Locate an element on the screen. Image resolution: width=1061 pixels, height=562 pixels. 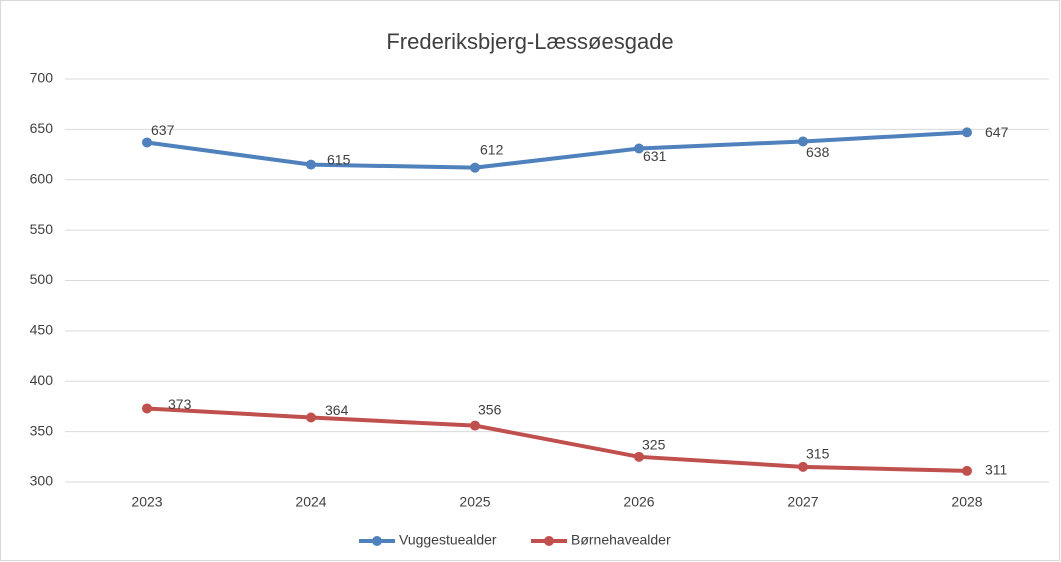
y-tick-label: 500 is located at coordinates (42, 279).